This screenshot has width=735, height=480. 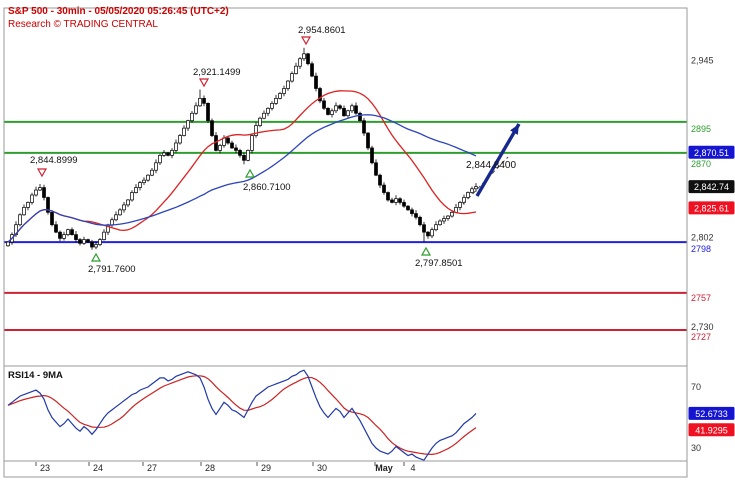 What do you see at coordinates (711, 187) in the screenshot?
I see `price-badge-label: 2,842.74` at bounding box center [711, 187].